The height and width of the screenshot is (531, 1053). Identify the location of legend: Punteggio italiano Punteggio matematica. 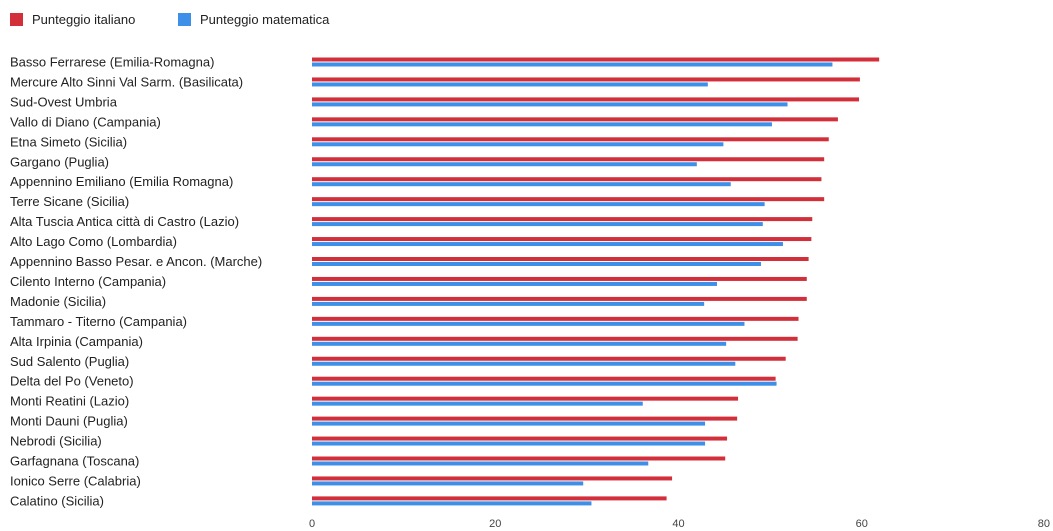
(170, 19).